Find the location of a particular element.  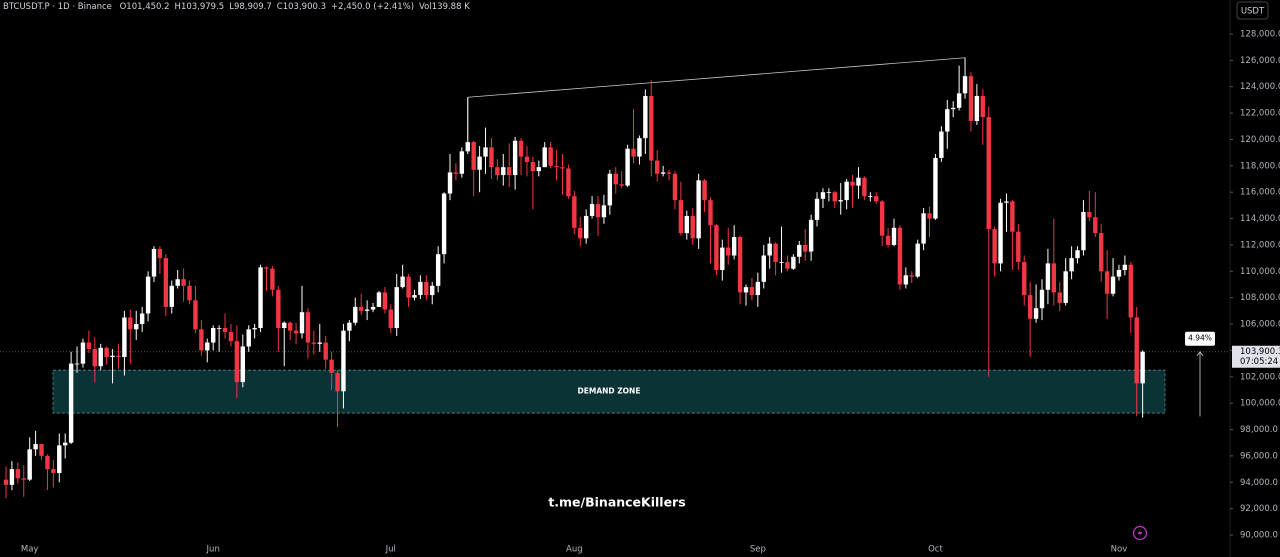

currency-button is located at coordinates (1252, 10).